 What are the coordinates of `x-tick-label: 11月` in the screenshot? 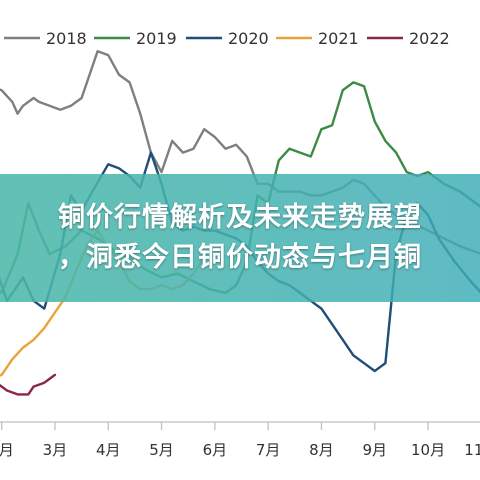 It's located at (472, 450).